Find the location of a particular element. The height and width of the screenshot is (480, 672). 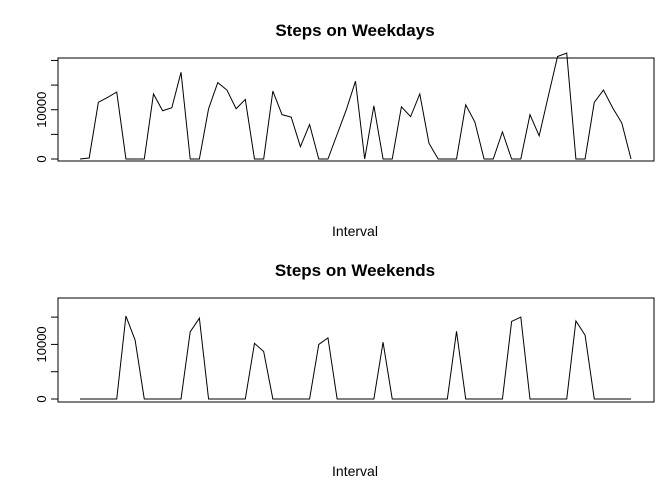

weekends-x-axis-label: Interval is located at coordinates (355, 471).